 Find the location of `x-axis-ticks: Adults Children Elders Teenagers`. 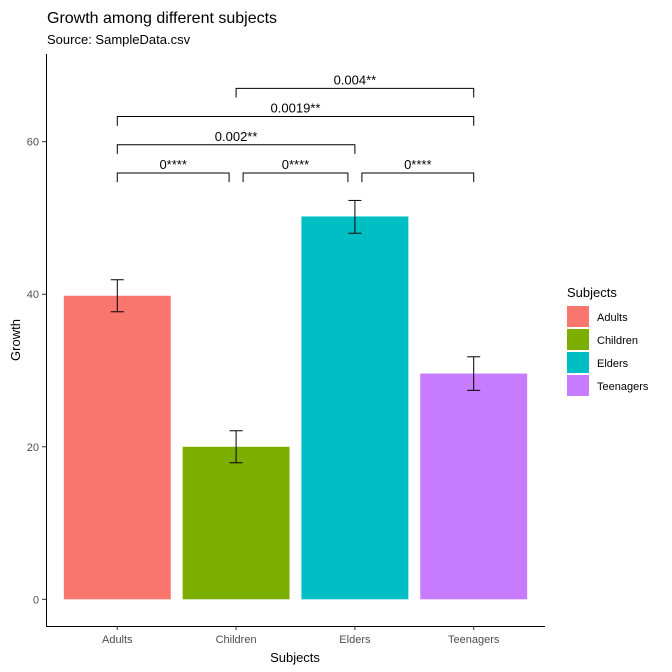

x-axis-ticks: Adults Children Elders Teenagers is located at coordinates (301, 636).